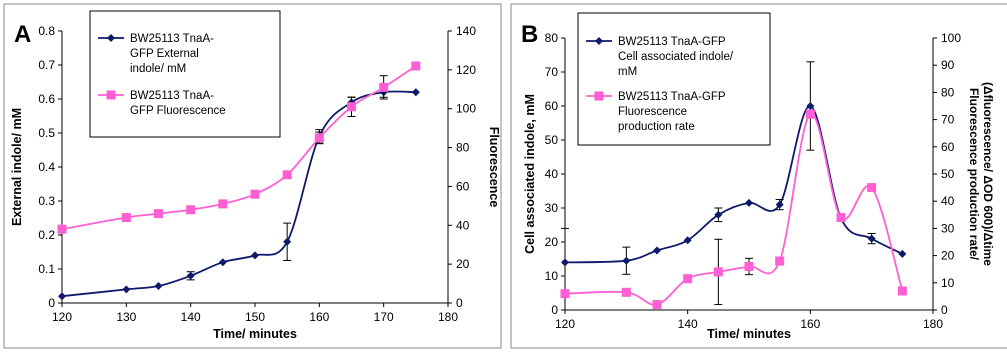 This screenshot has width=1007, height=357. What do you see at coordinates (948, 120) in the screenshot?
I see `y2-tick-label: 70` at bounding box center [948, 120].